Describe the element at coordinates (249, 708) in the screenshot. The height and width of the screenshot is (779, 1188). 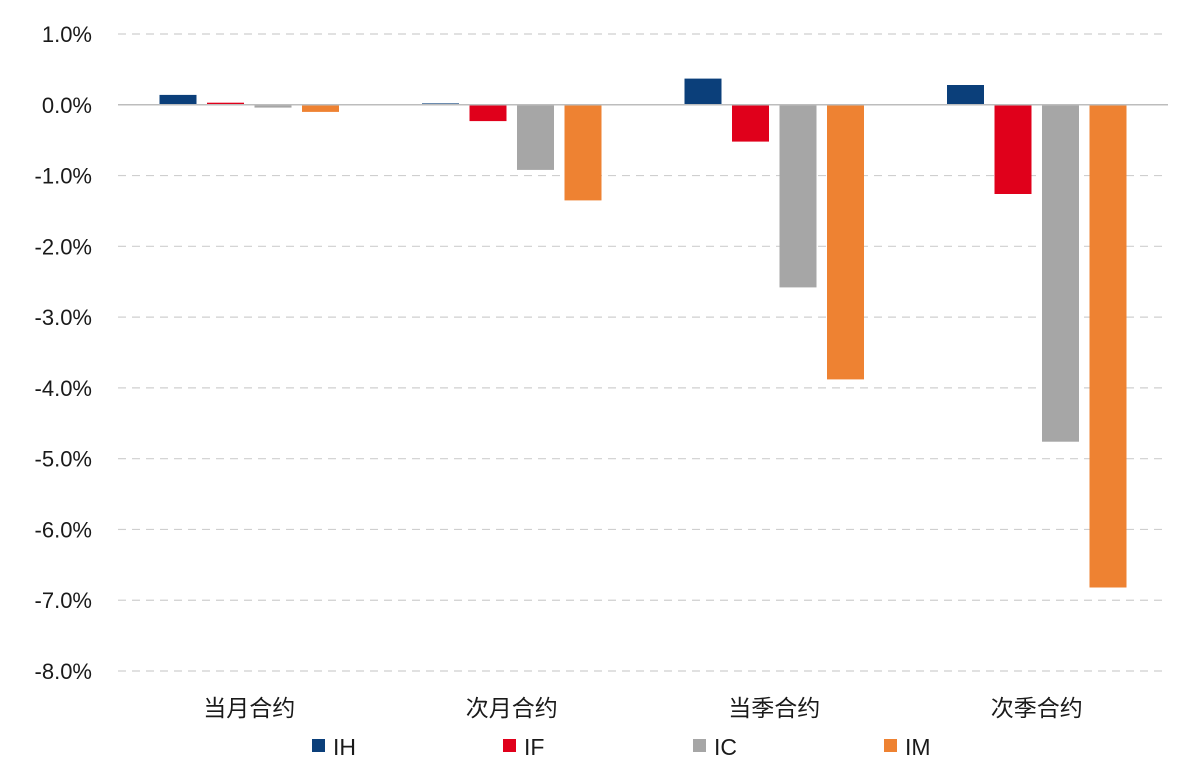
I see `x-category-label: 当月合约` at that location.